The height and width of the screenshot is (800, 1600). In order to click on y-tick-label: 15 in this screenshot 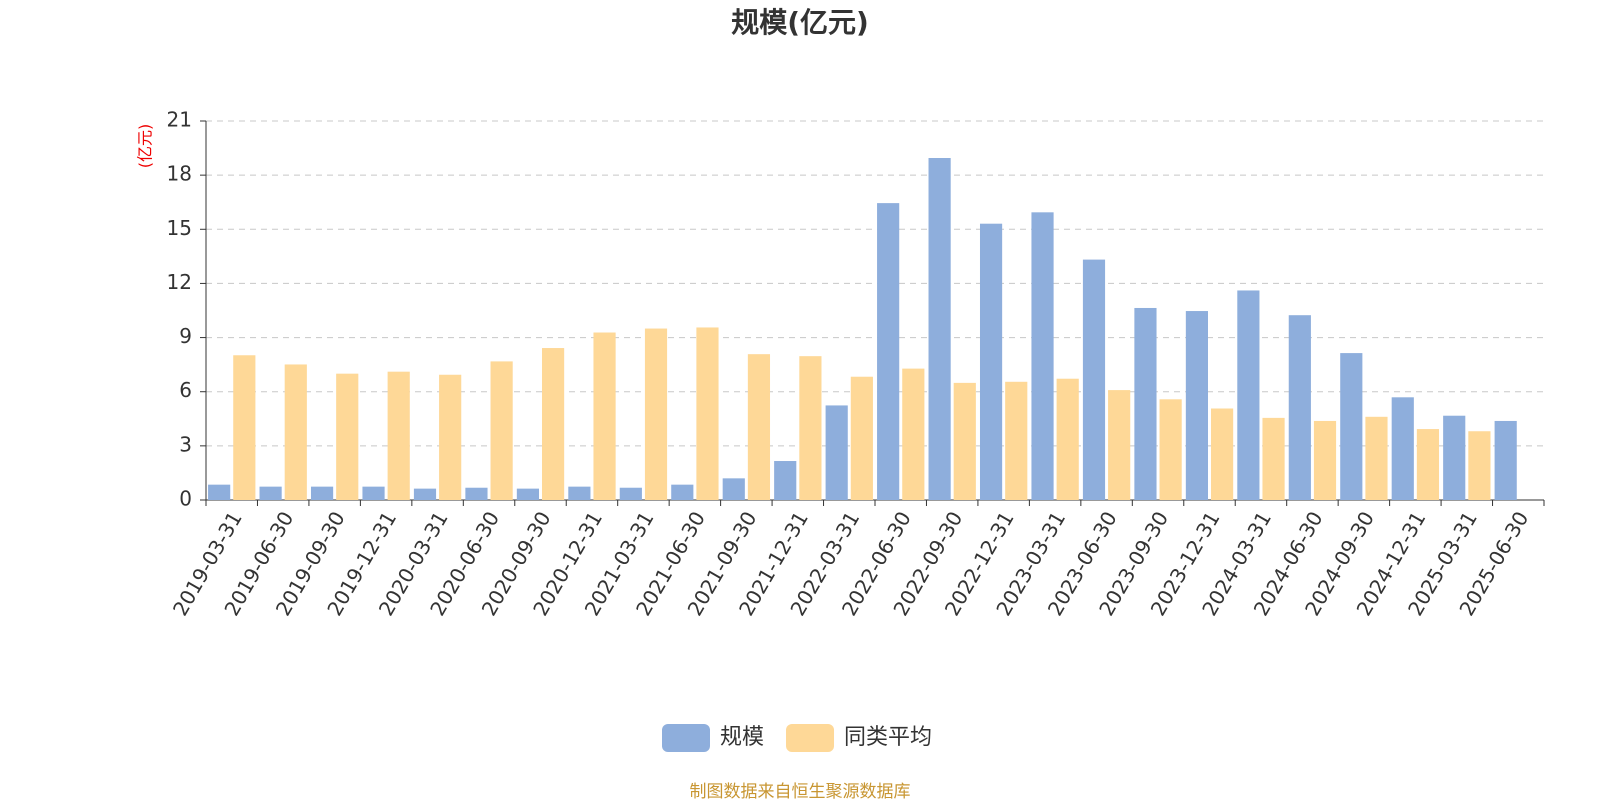, I will do `click(179, 228)`.